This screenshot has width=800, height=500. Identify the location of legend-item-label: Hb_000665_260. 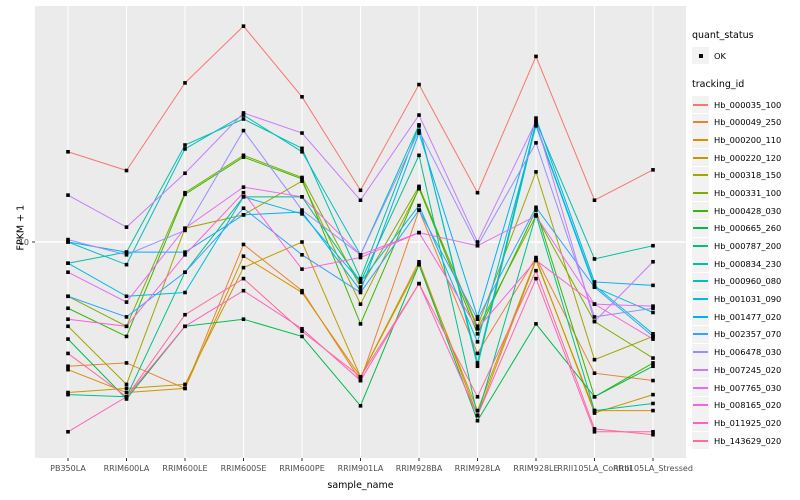
(748, 228).